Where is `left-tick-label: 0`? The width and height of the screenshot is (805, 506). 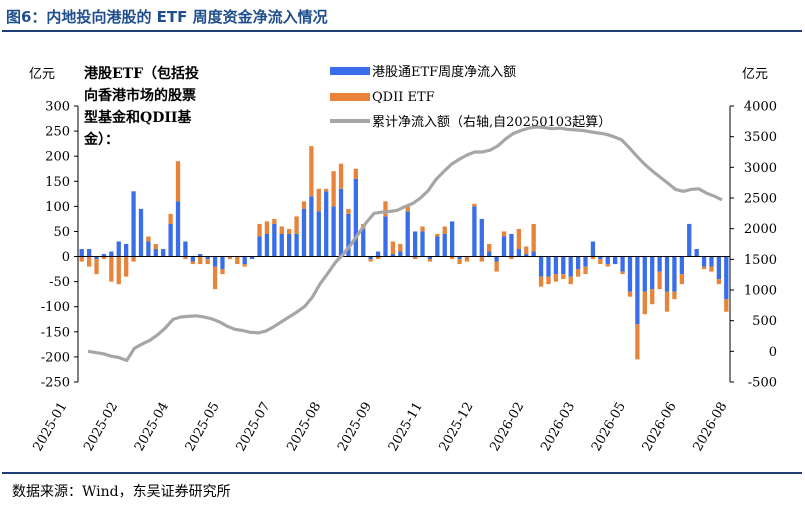
left-tick-label: 0 is located at coordinates (66, 257).